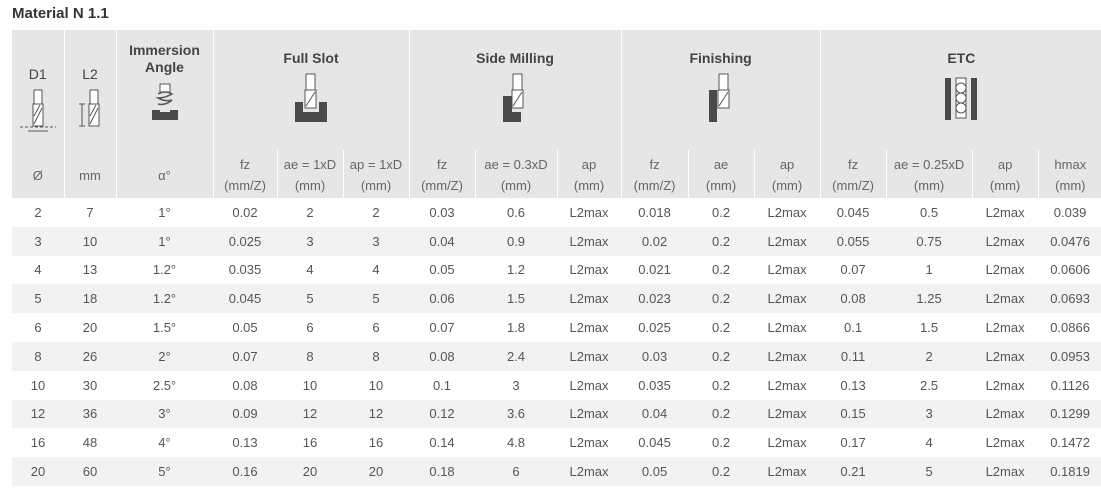 Image resolution: width=1101 pixels, height=499 pixels. What do you see at coordinates (961, 98) in the screenshot?
I see `trochoidal-milling-icon` at bounding box center [961, 98].